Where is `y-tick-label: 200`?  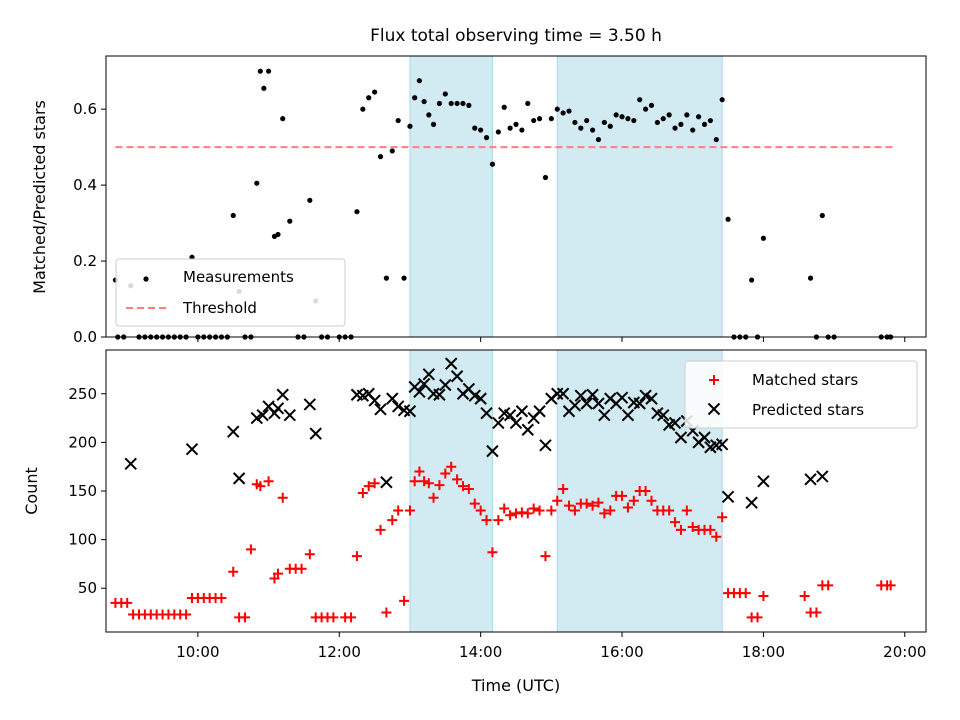 y-tick-label: 200 is located at coordinates (82, 442).